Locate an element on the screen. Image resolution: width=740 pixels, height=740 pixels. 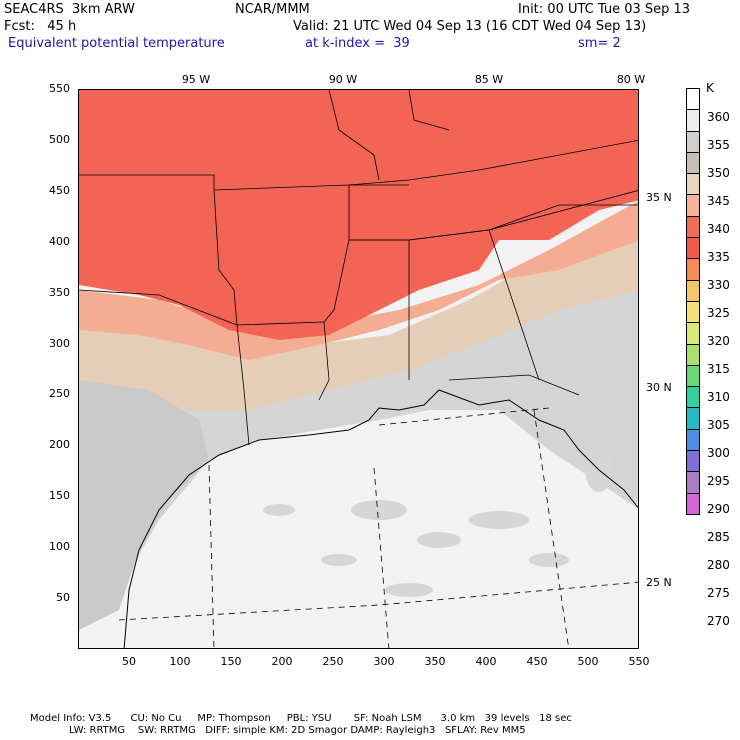
colorbar-label: 350 is located at coordinates (718, 173).